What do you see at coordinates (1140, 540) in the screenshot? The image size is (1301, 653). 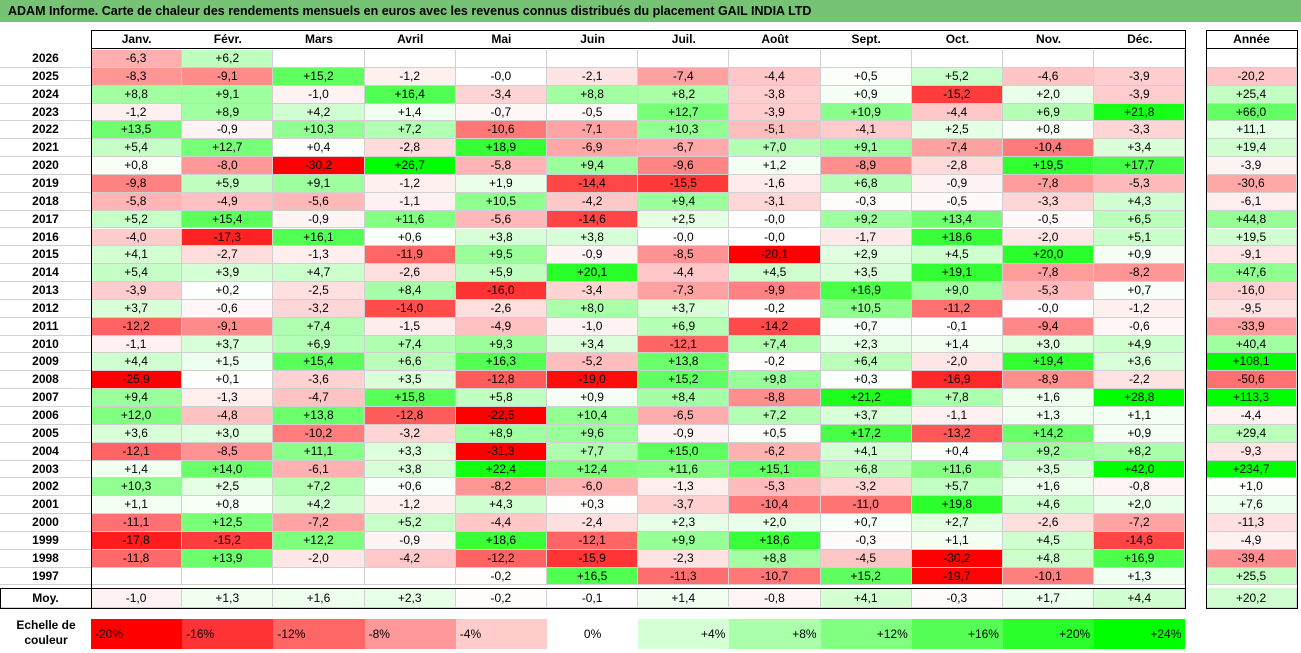 I see `heatmap-cell: -14,6` at bounding box center [1140, 540].